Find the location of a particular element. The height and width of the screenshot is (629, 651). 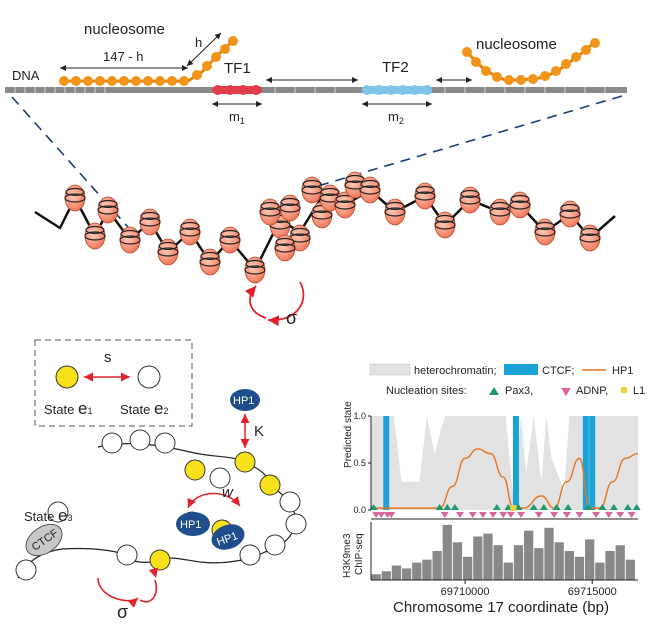

left-nucleosome-beads is located at coordinates (148, 61).